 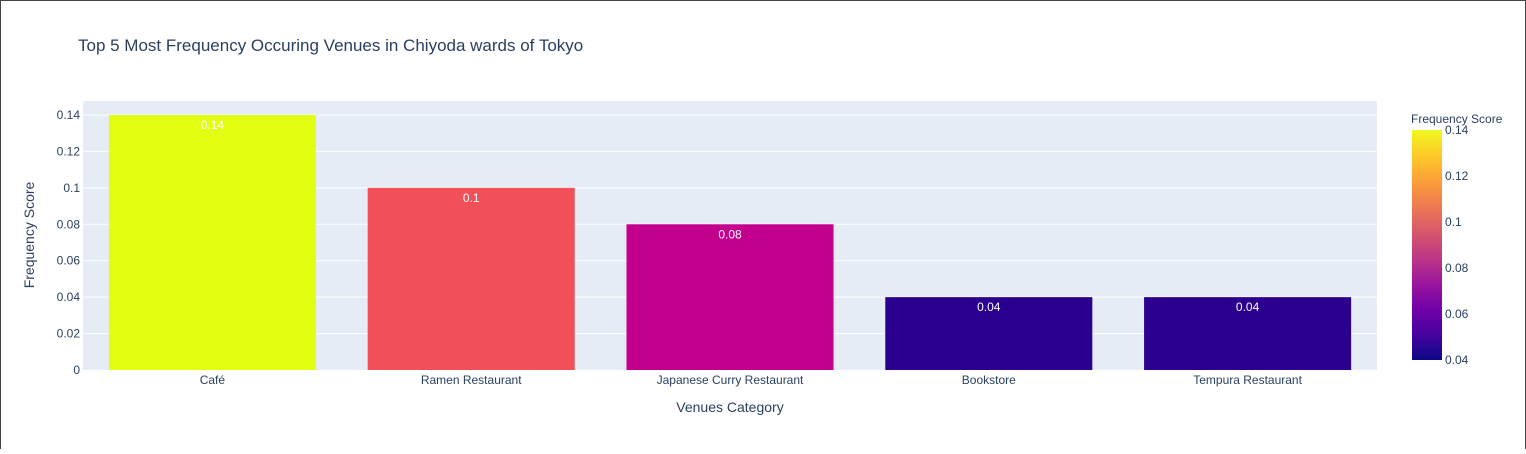 What do you see at coordinates (69, 334) in the screenshot?
I see `y-tick-label: 0.02` at bounding box center [69, 334].